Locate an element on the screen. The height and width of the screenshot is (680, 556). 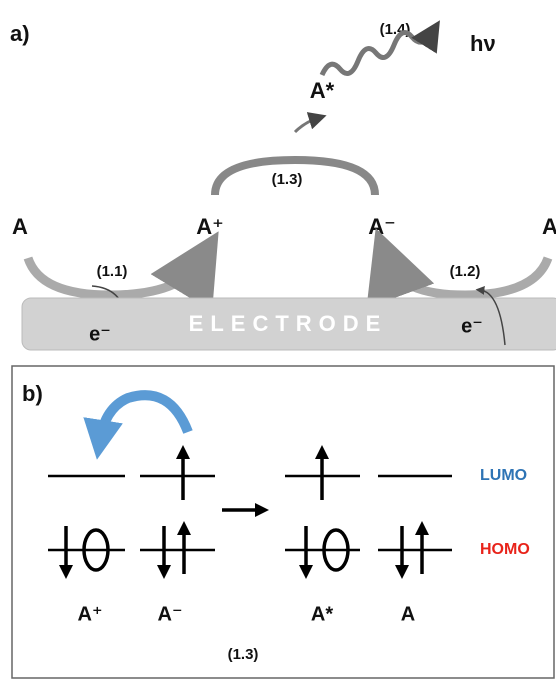
annihilation-arc is located at coordinates (295, 175).